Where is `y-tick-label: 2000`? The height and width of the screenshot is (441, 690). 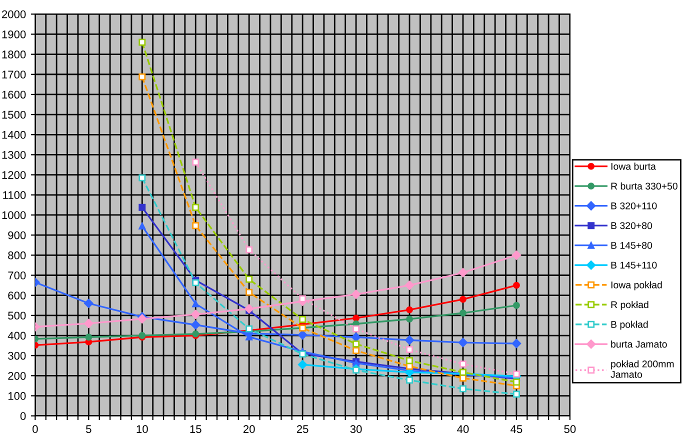
y-tick-label: 2000 is located at coordinates (14, 14).